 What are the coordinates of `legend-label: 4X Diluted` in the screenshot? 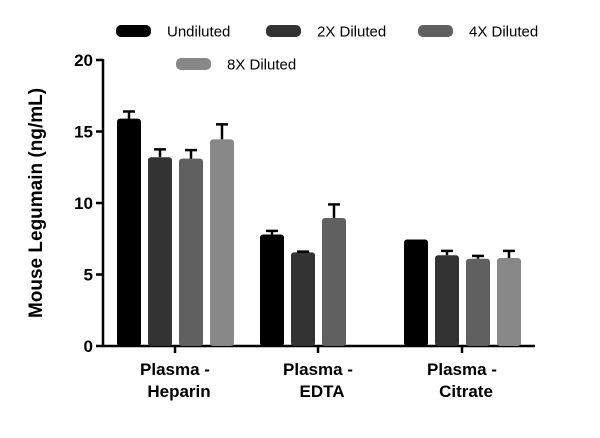 It's located at (503, 32).